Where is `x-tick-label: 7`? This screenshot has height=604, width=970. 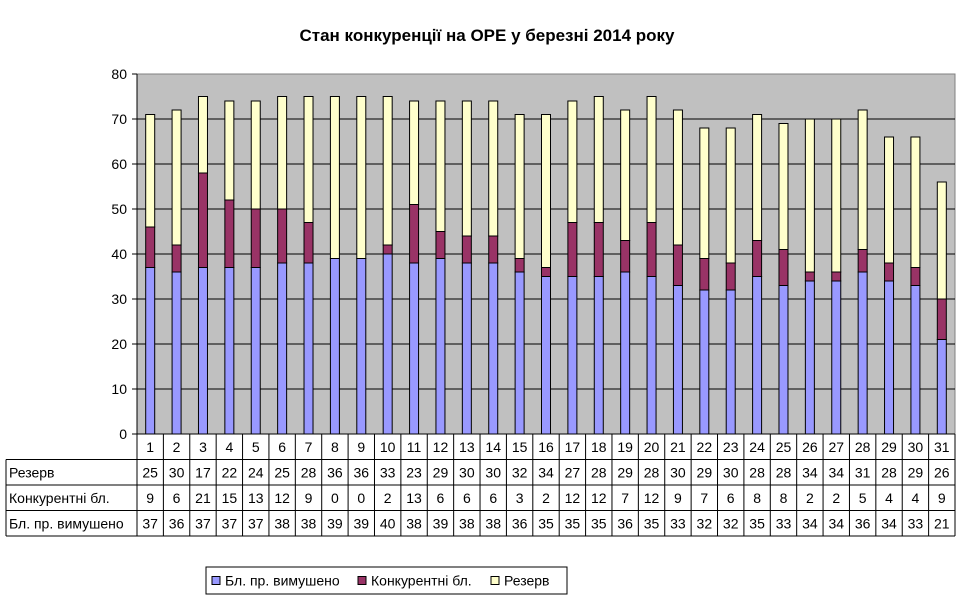
x-tick-label: 7 is located at coordinates (309, 447).